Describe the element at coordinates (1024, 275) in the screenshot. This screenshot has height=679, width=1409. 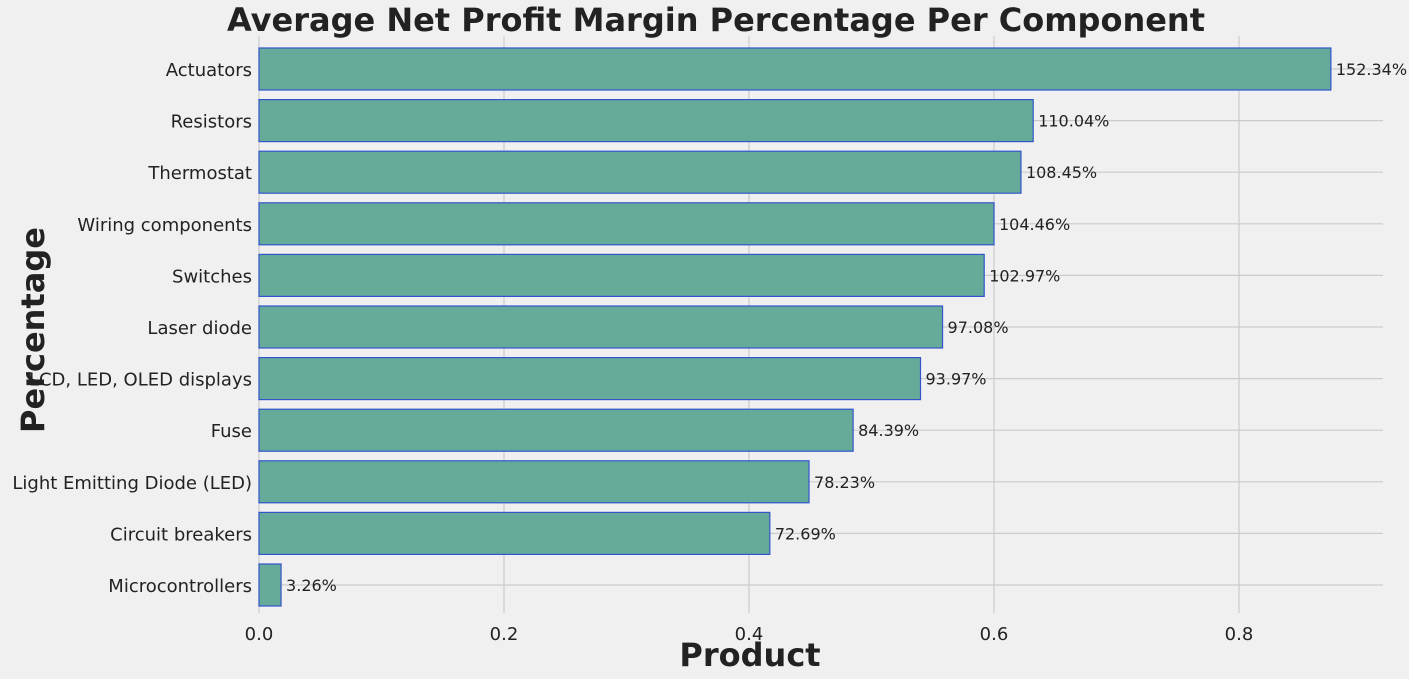
I see `data-label: 102.97%` at that location.